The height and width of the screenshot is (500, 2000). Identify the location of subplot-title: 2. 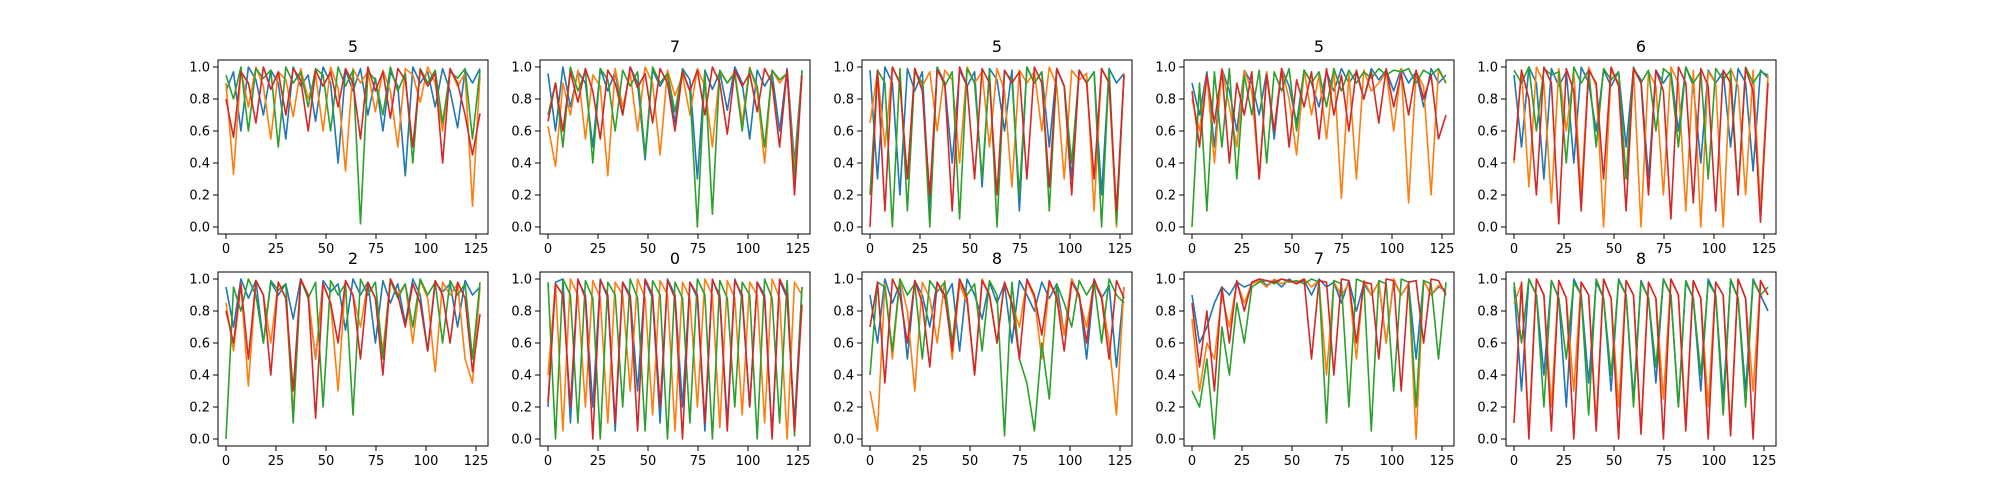
(353, 258).